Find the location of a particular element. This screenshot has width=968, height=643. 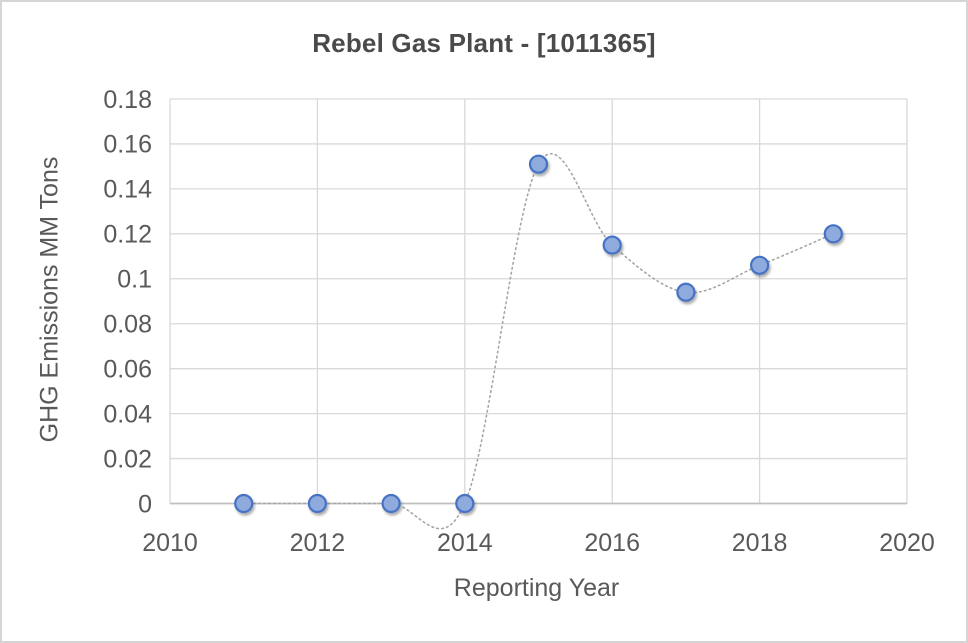

data-point-2013 is located at coordinates (391, 503).